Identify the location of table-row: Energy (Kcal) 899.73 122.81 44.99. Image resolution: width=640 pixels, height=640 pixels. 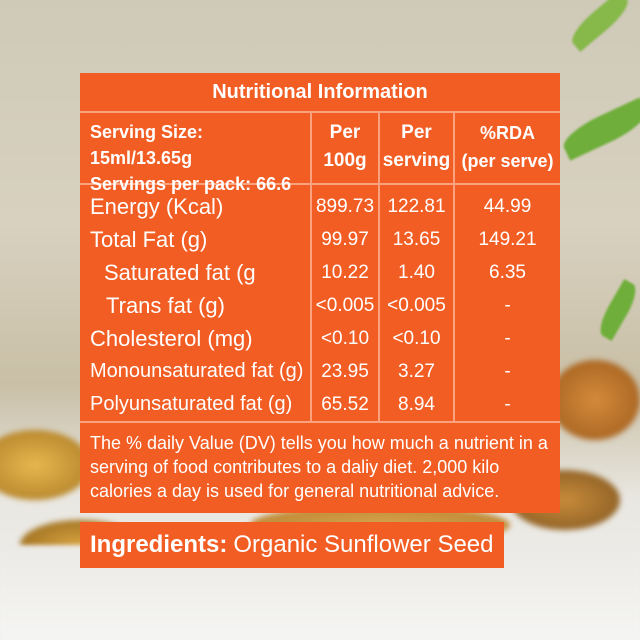
(320, 204).